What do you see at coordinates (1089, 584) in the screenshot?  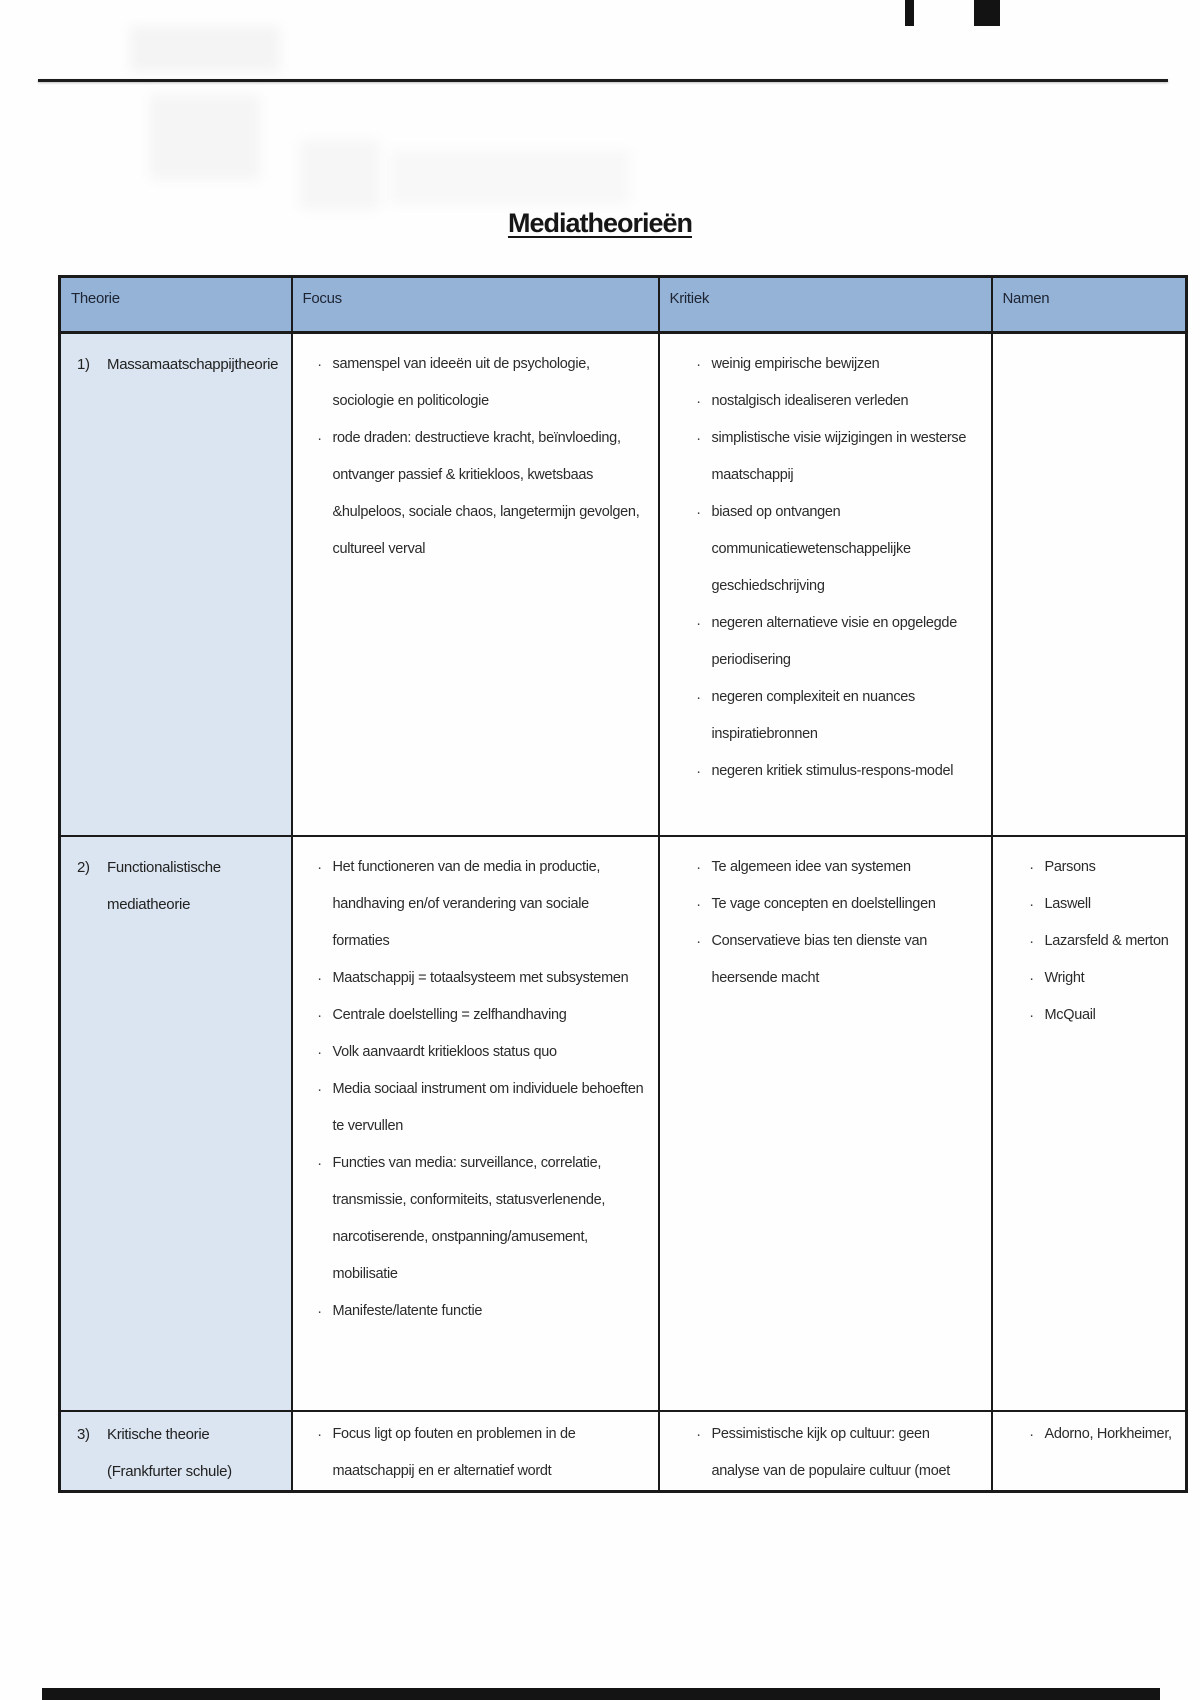 I see `namen-cell` at bounding box center [1089, 584].